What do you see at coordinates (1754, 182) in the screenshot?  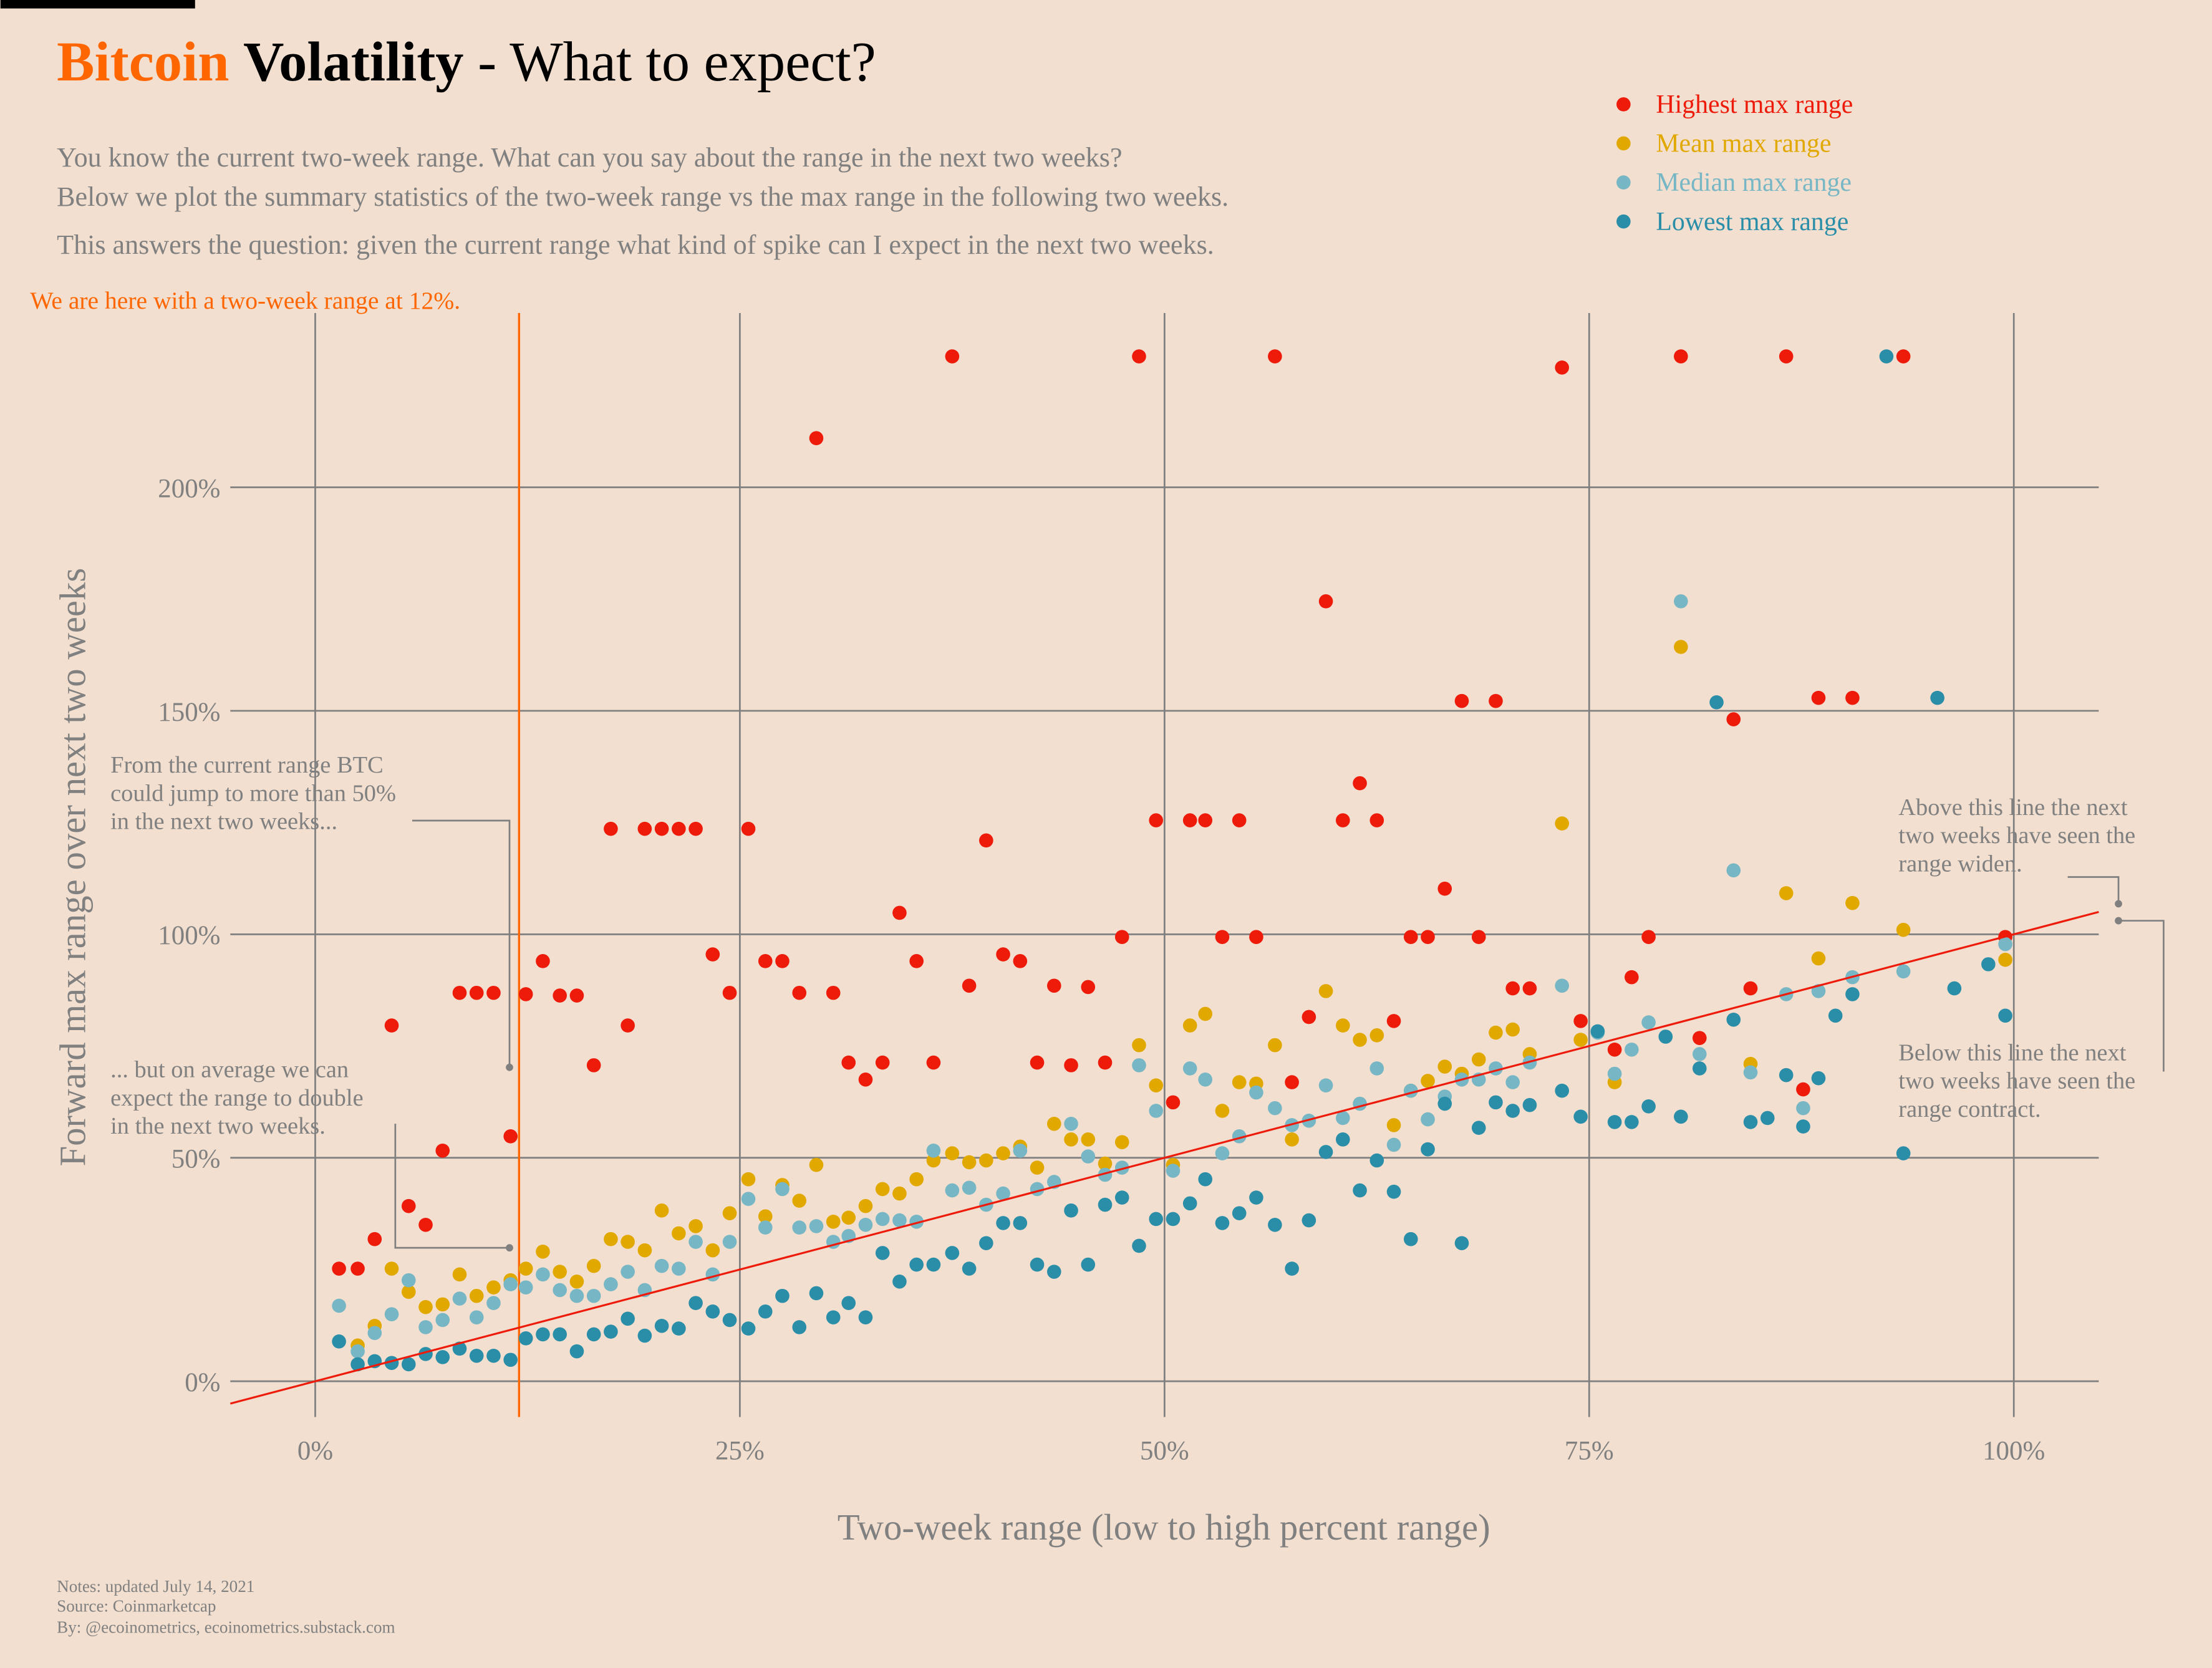 I see `legend-label: Median max range` at bounding box center [1754, 182].